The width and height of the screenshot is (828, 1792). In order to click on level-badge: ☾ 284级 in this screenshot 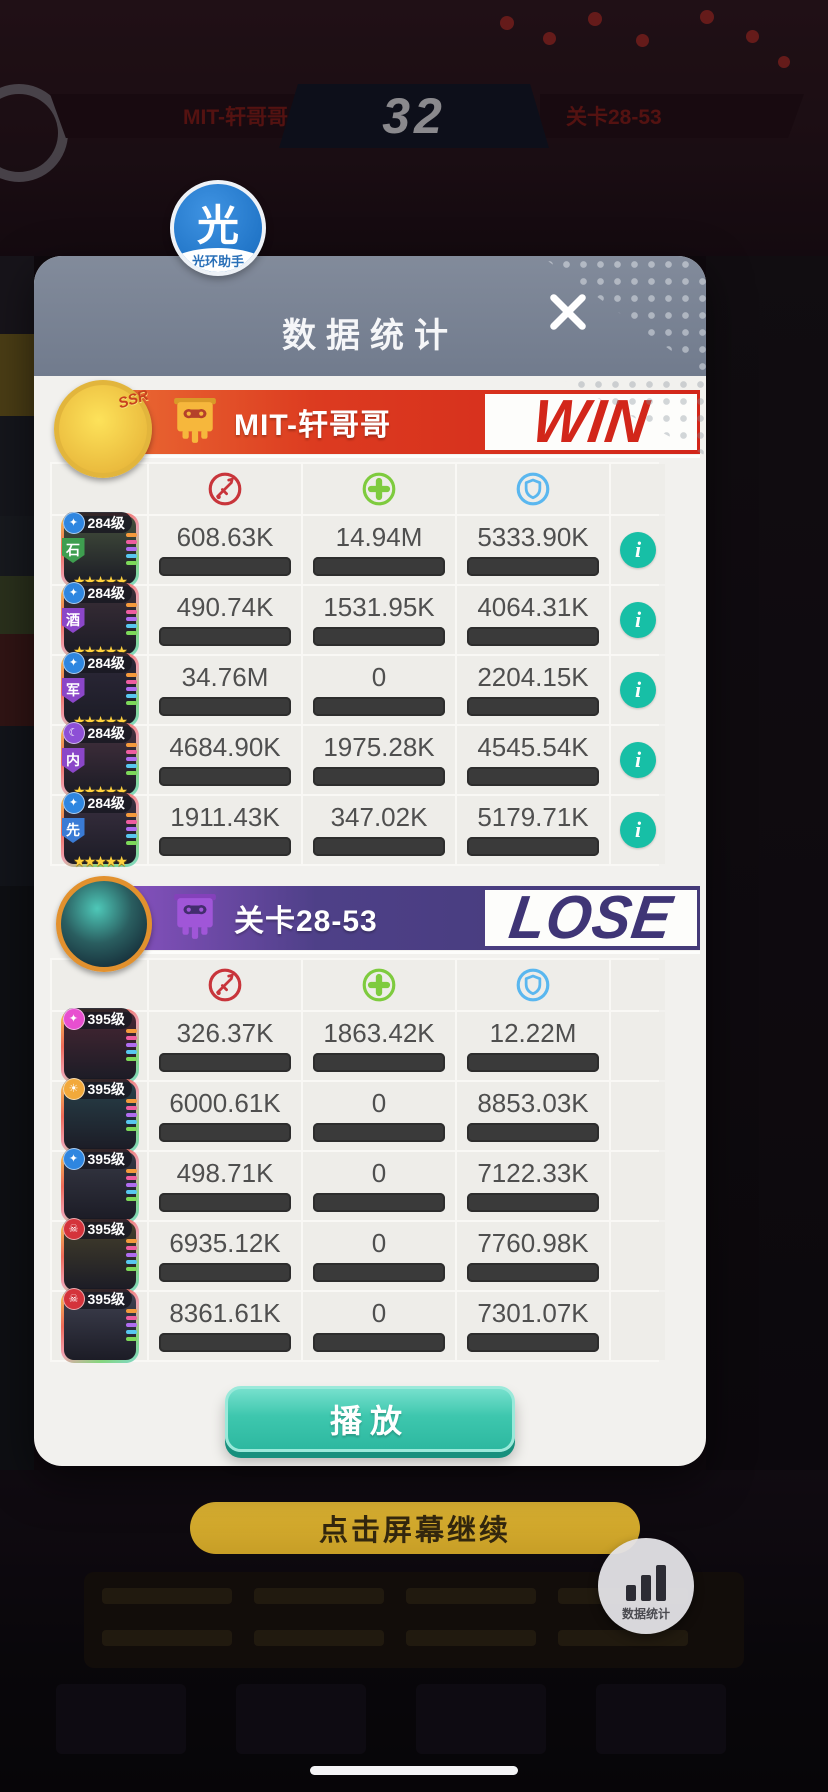, I will do `click(97, 732)`.